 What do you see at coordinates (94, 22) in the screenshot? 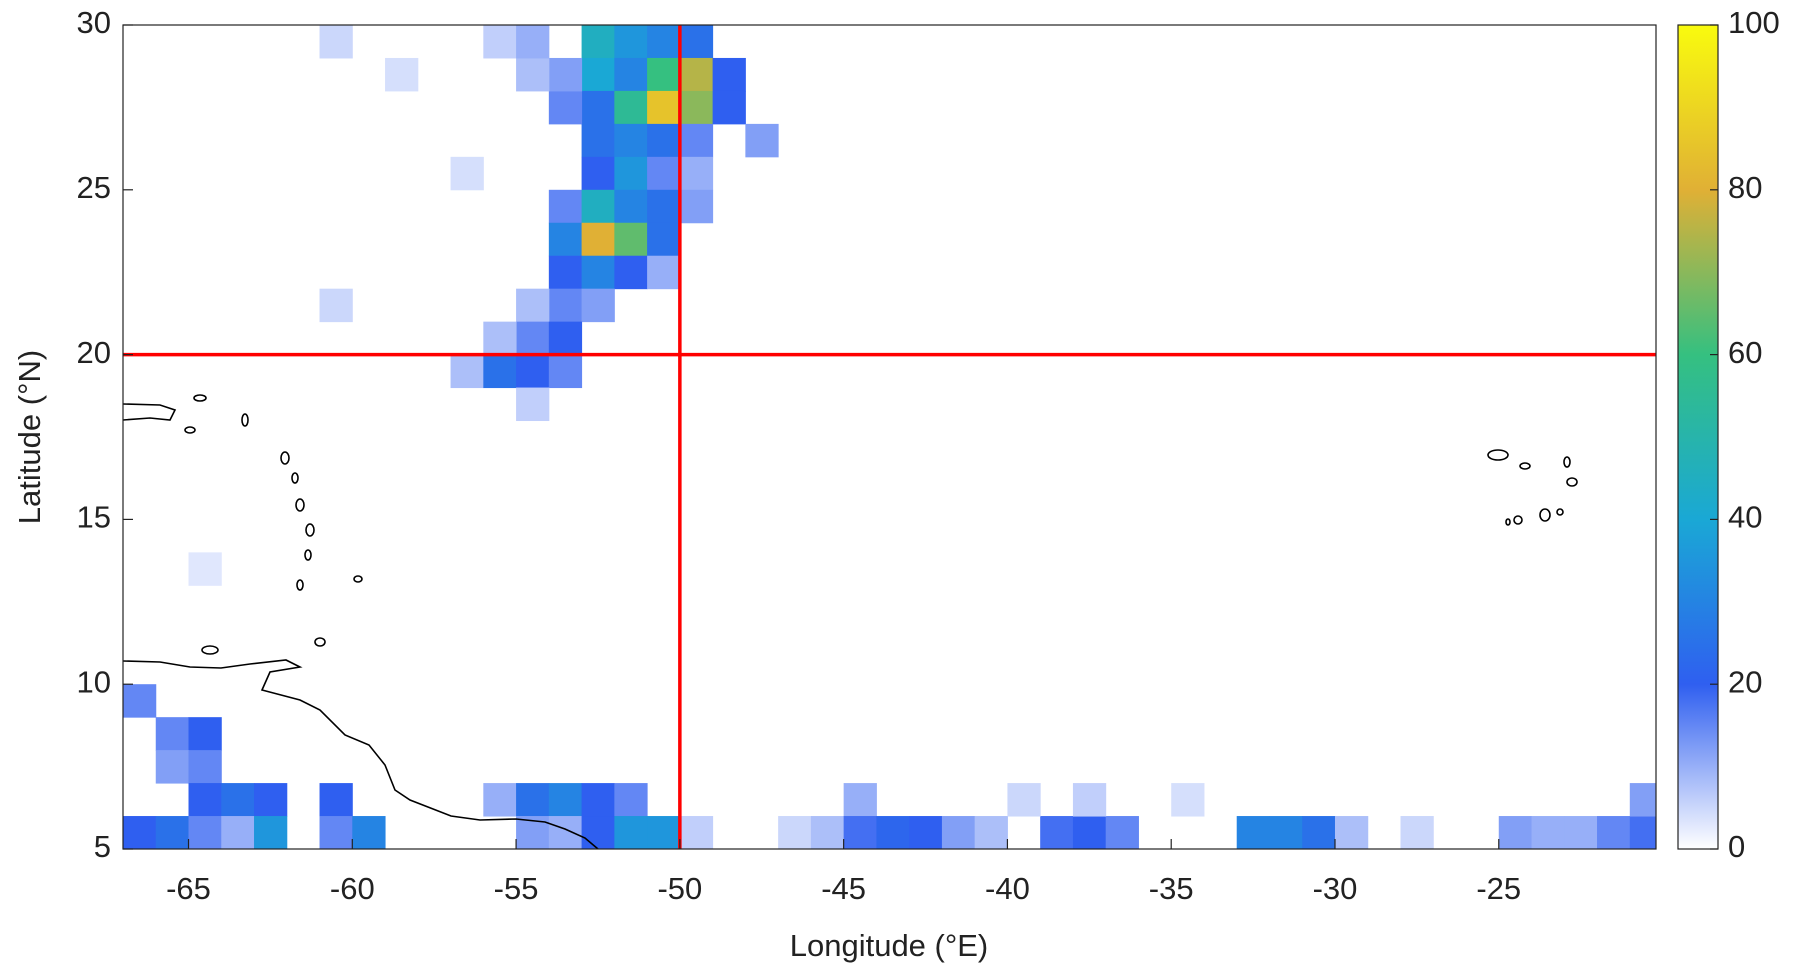
I see `y-tick-label: 30` at bounding box center [94, 22].